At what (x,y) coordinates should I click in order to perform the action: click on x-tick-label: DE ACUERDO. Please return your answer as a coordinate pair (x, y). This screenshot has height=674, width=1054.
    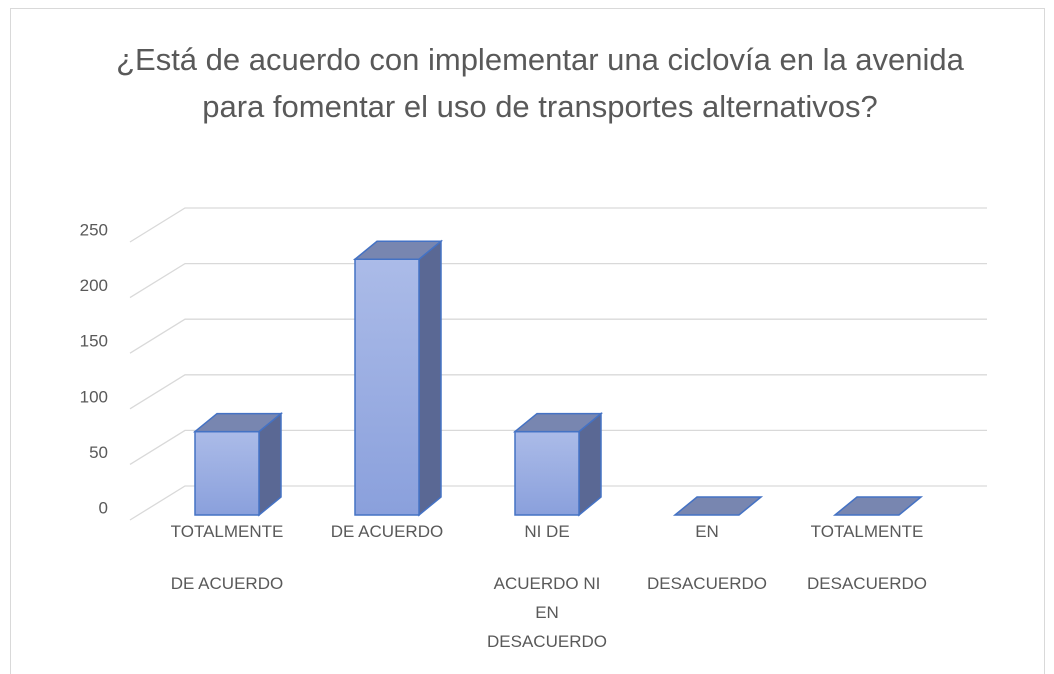
    Looking at the image, I should click on (387, 531).